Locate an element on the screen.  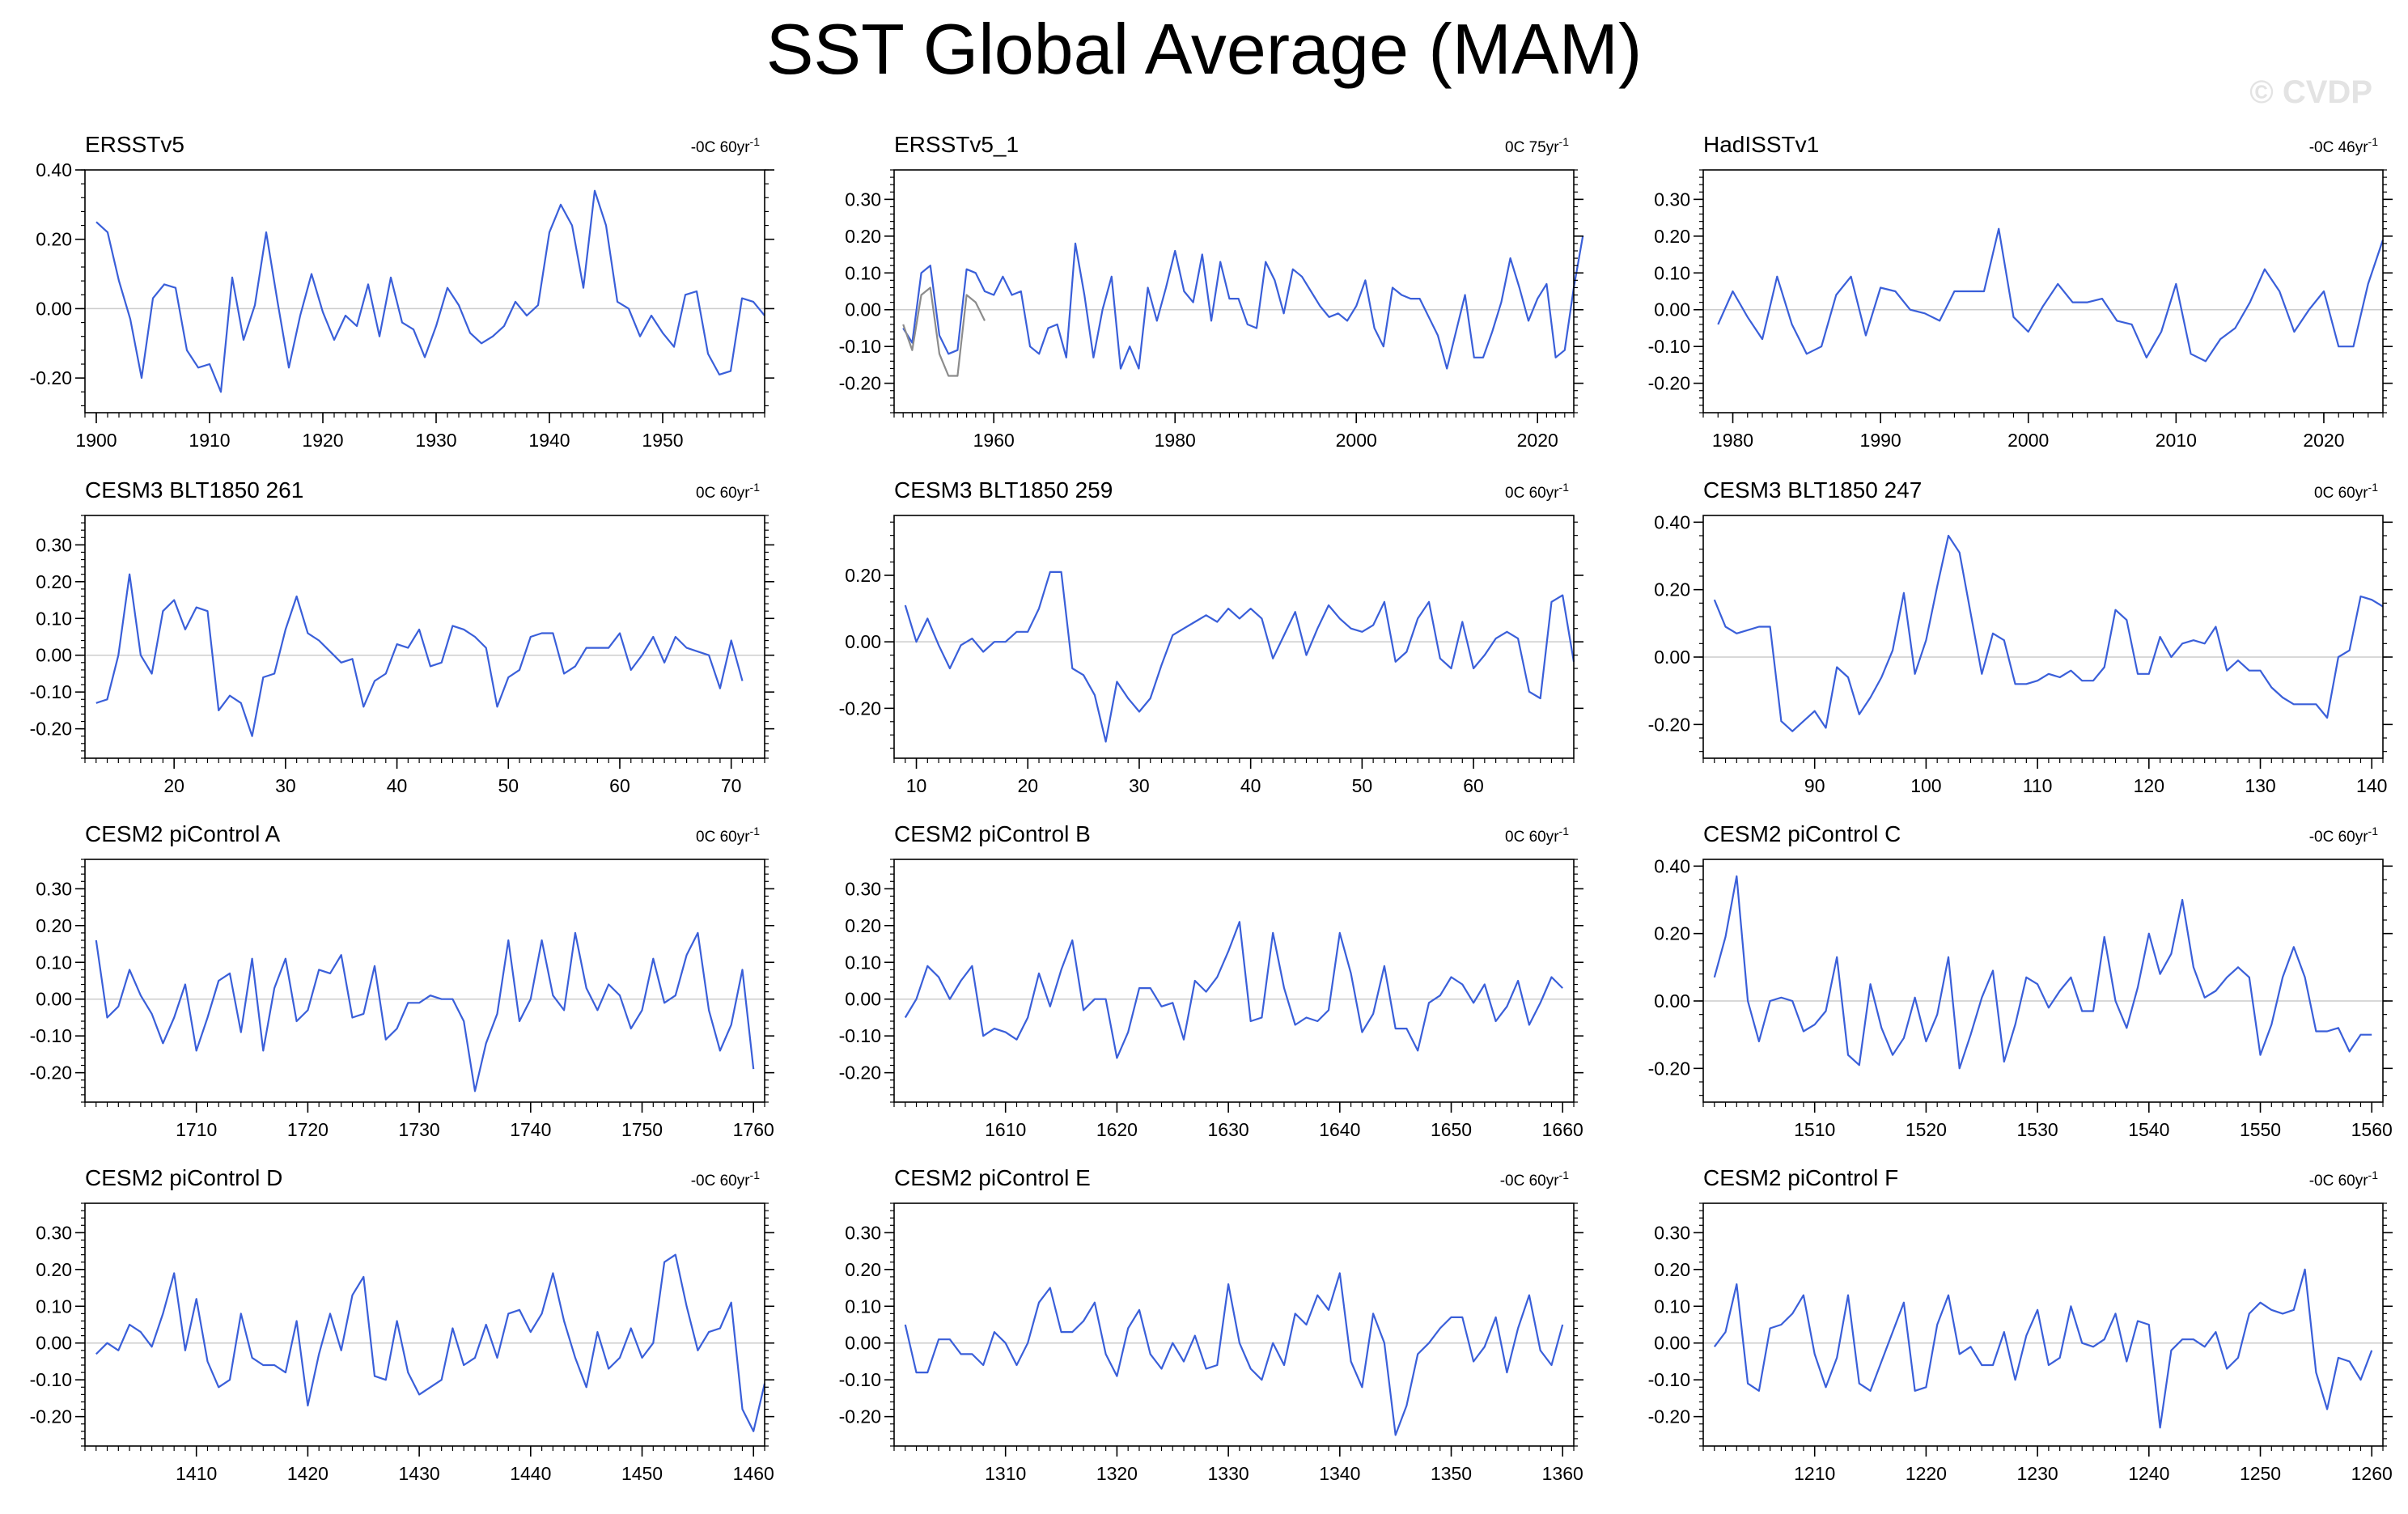
x-tick-label: 1930 is located at coordinates (435, 440).